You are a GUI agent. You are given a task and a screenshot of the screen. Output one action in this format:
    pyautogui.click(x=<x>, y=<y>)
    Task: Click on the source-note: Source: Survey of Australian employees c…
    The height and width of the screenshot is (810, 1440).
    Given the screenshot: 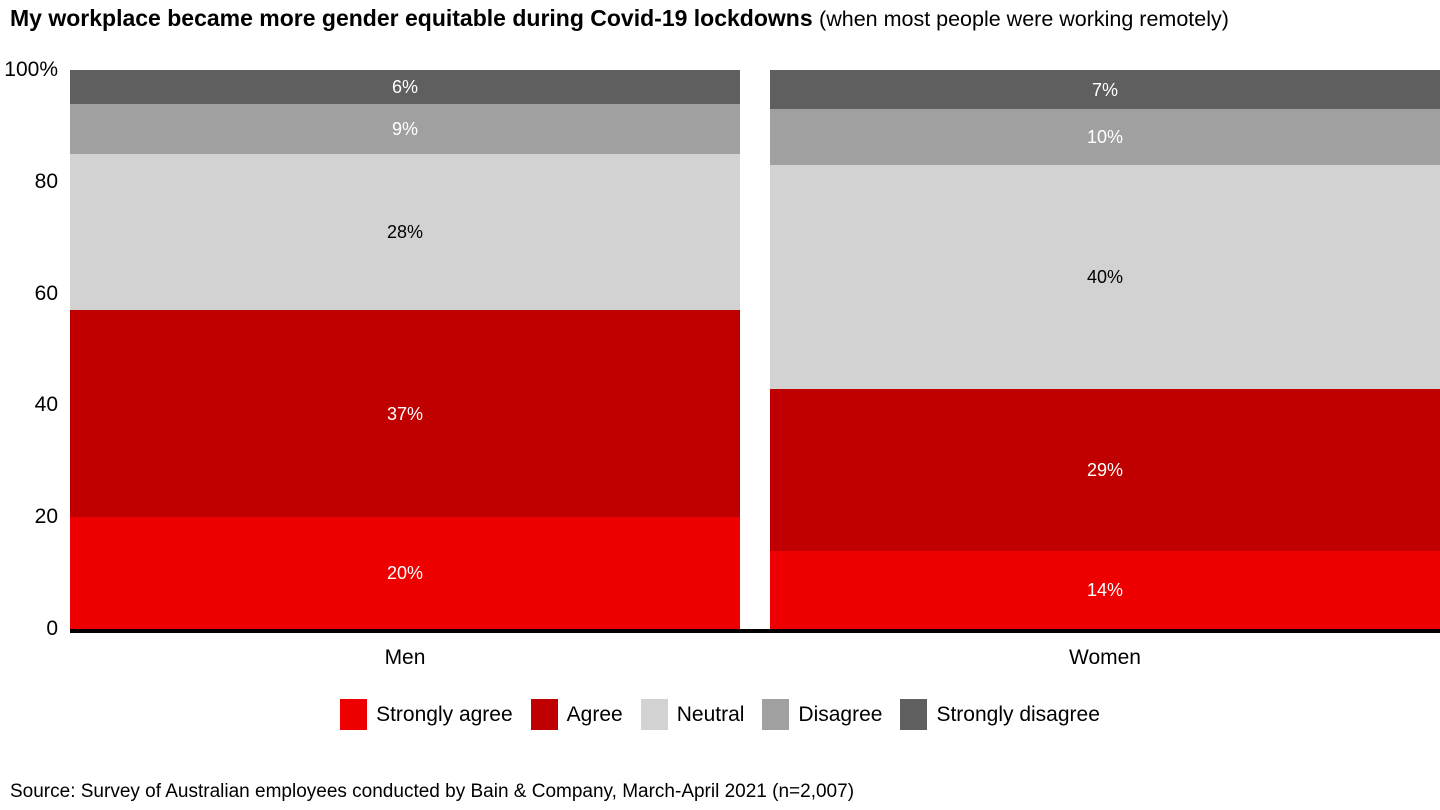 What is the action you would take?
    pyautogui.click(x=432, y=791)
    